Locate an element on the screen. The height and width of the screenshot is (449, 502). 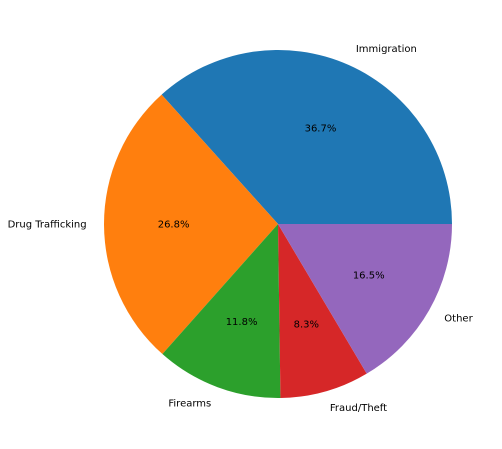
pct-label-fraud-theft: 8.3% is located at coordinates (306, 324).